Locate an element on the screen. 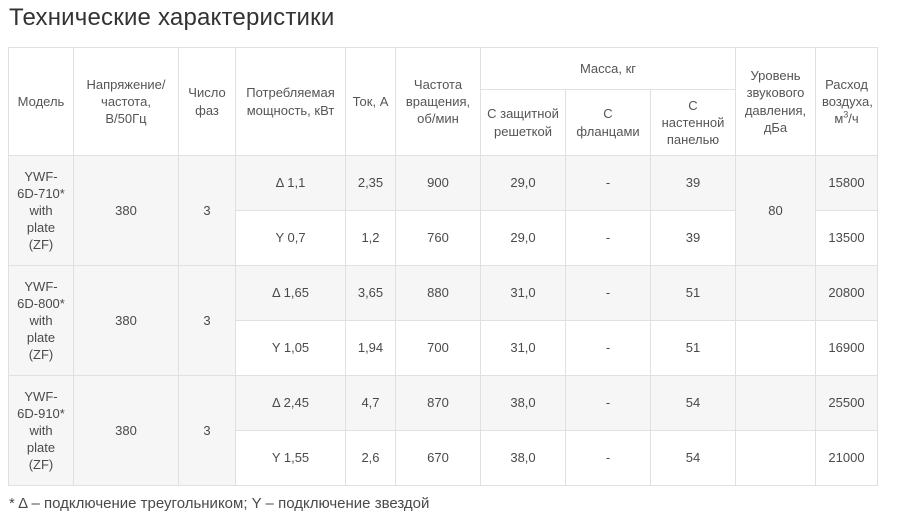 The image size is (902, 522). cell-current: 2,35 is located at coordinates (370, 183).